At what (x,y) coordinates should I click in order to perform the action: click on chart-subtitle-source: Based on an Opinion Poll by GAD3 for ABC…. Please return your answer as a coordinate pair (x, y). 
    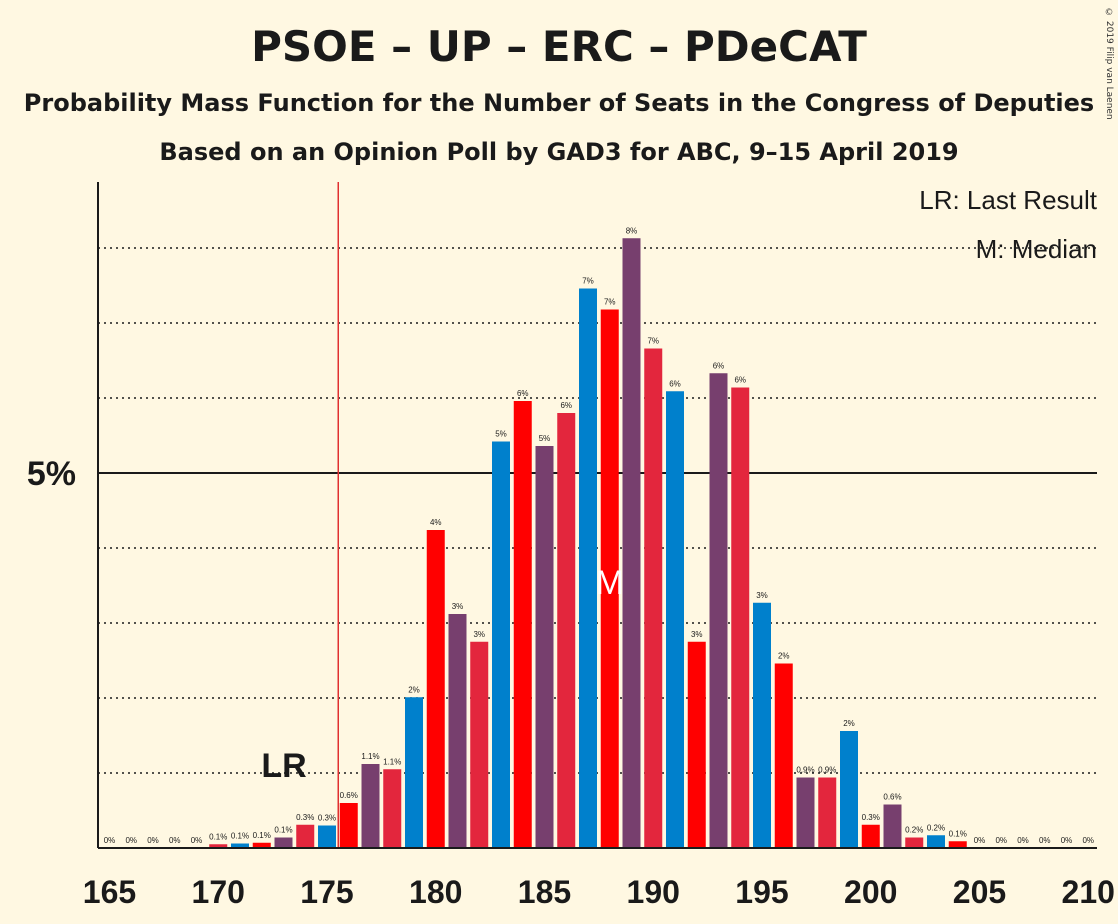
    Looking at the image, I should click on (559, 152).